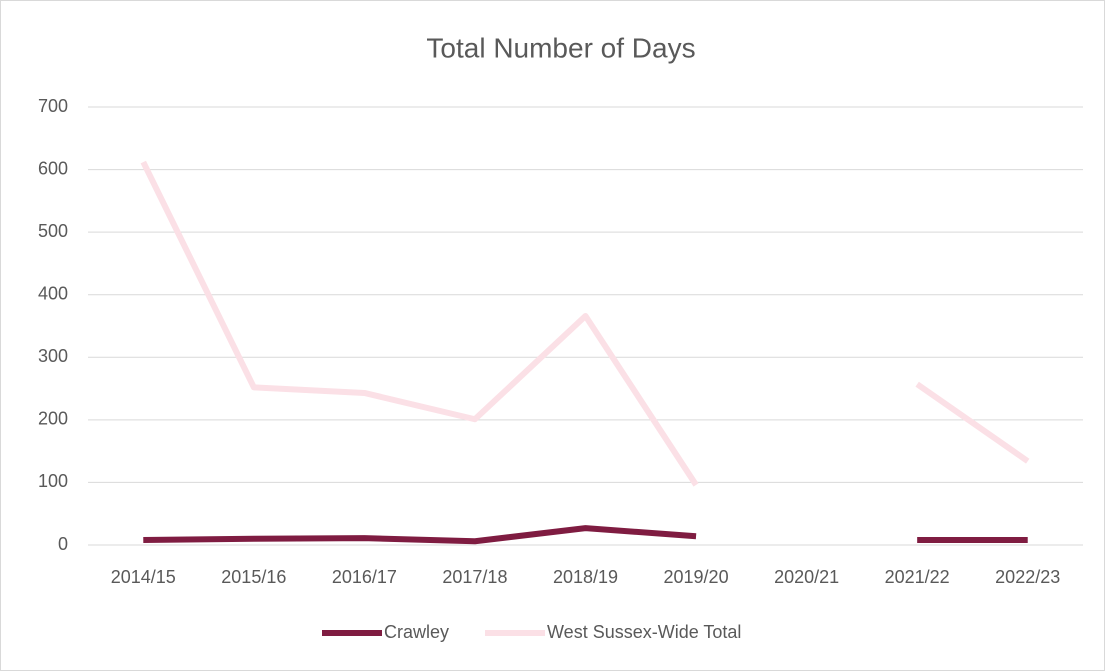 The width and height of the screenshot is (1105, 671). What do you see at coordinates (53, 106) in the screenshot?
I see `y-tick-label: 700` at bounding box center [53, 106].